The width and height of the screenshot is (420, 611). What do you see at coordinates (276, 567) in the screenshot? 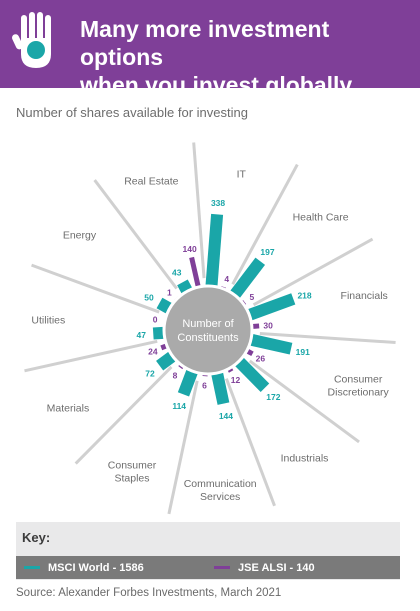
I see `legend-label-jse: JSE ALSI - 140` at bounding box center [276, 567].